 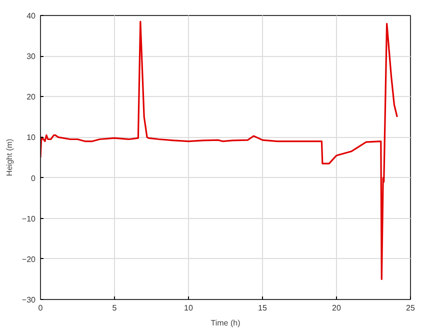 What do you see at coordinates (29, 219) in the screenshot?
I see `y-tick-label: −10` at bounding box center [29, 219].